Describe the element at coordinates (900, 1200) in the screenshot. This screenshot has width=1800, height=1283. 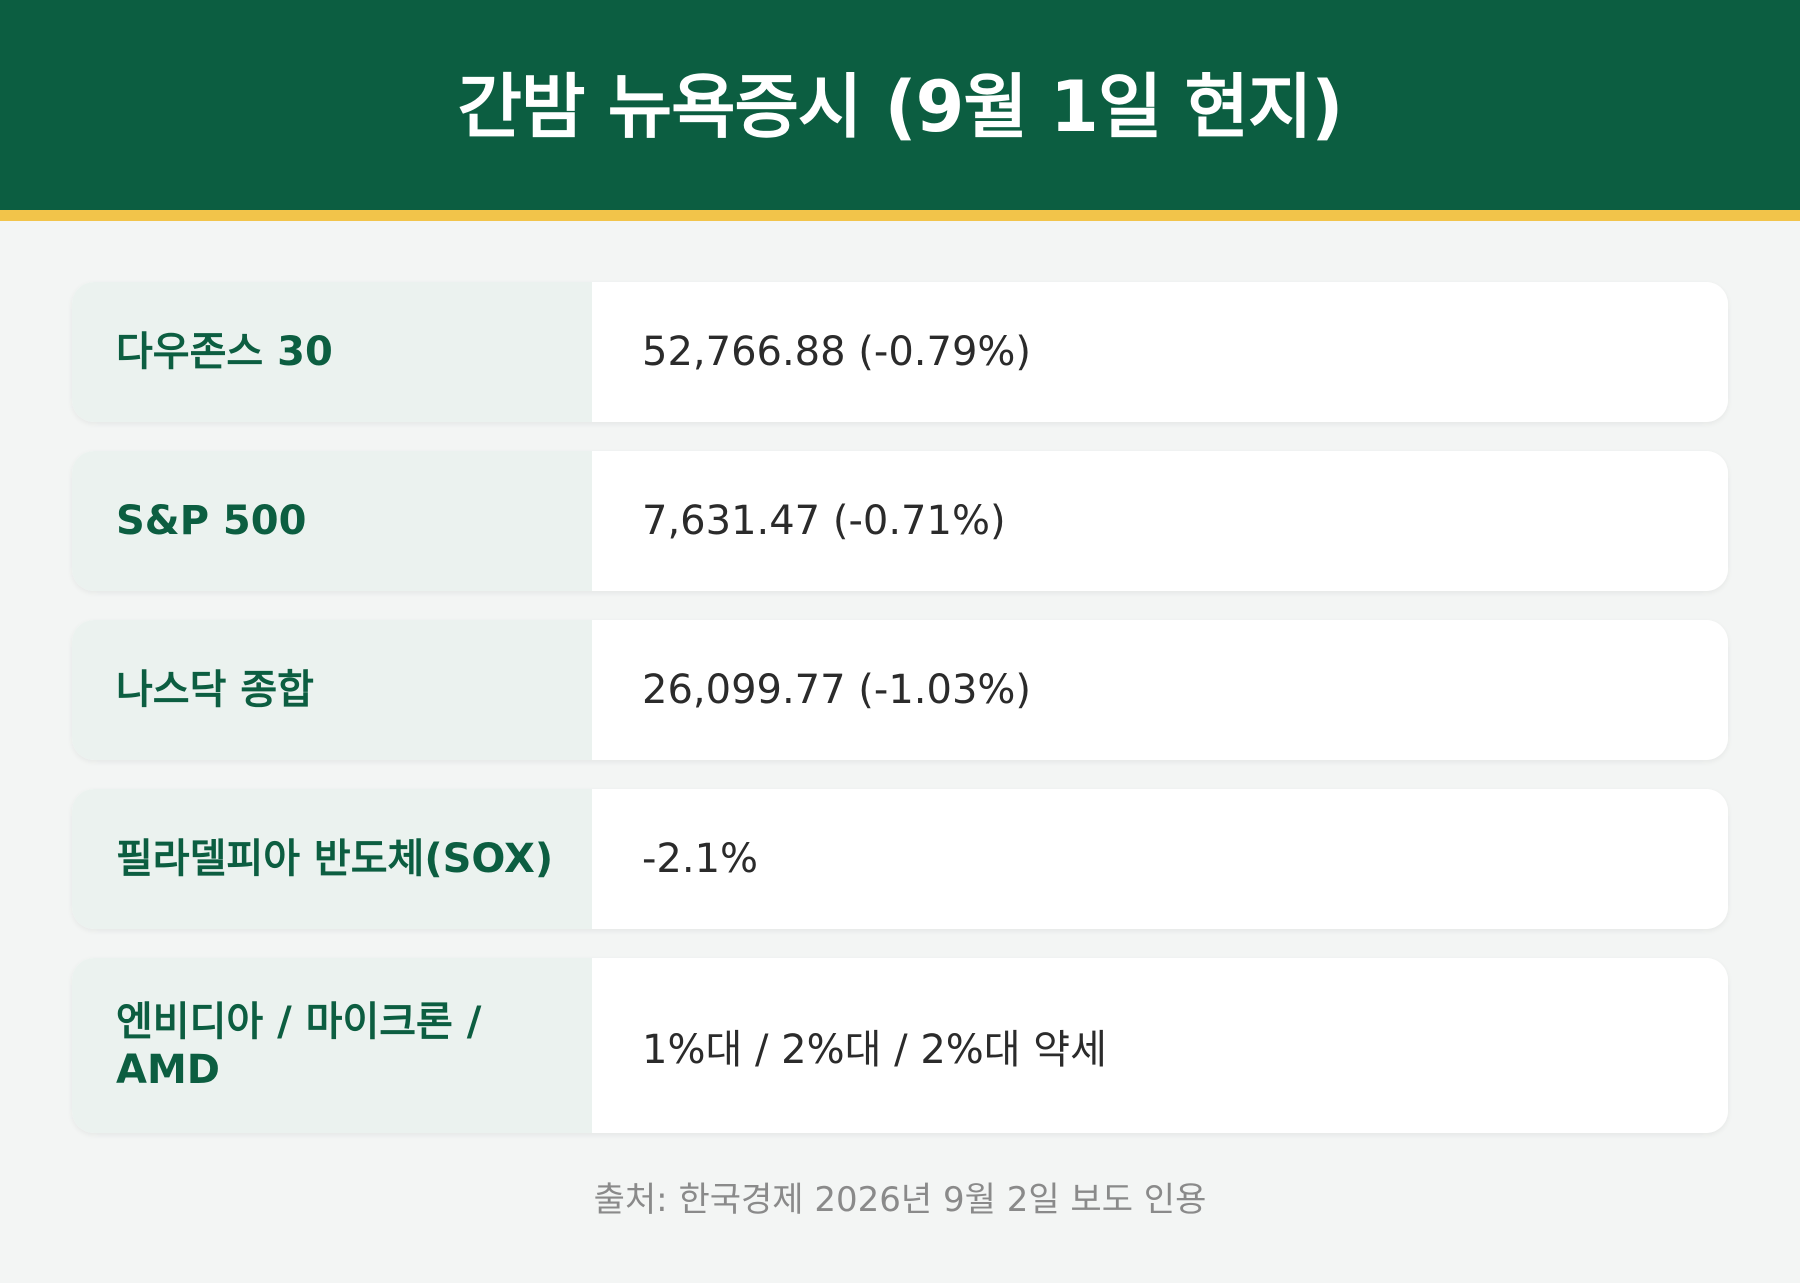
I see `source-note: 출처: 한국경제 2026년 9월 2일 보도 인용` at that location.